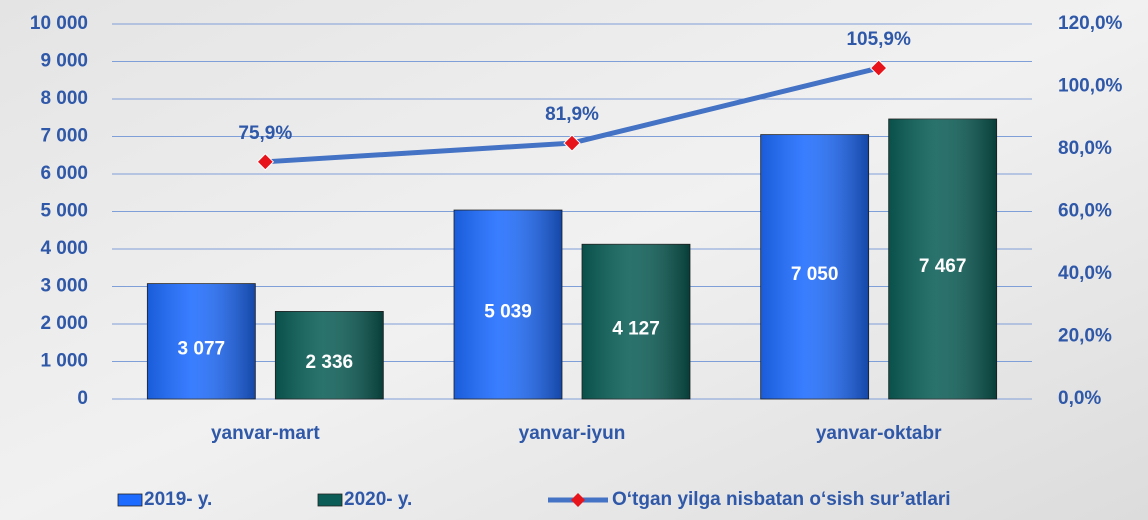  Describe the element at coordinates (943, 266) in the screenshot. I see `data-label: 7 467` at that location.